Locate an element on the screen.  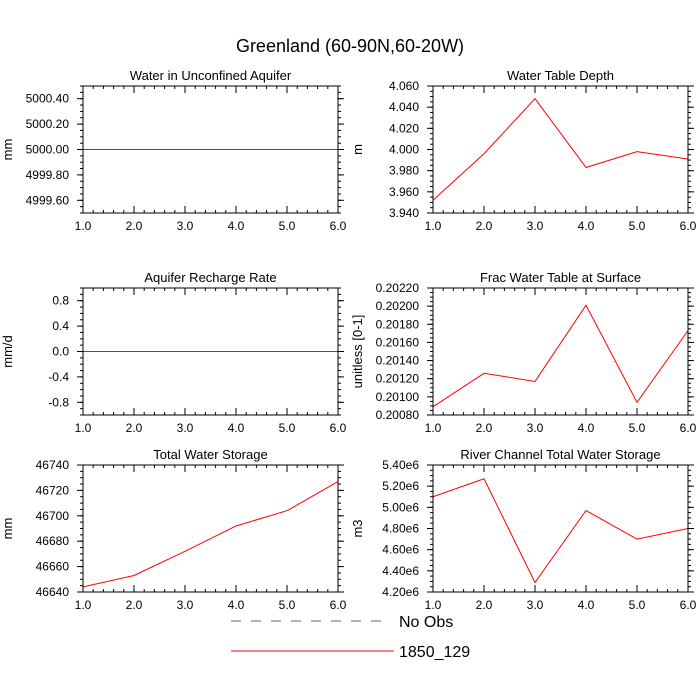
y-tick-label: 4999.60 is located at coordinates (48, 200).